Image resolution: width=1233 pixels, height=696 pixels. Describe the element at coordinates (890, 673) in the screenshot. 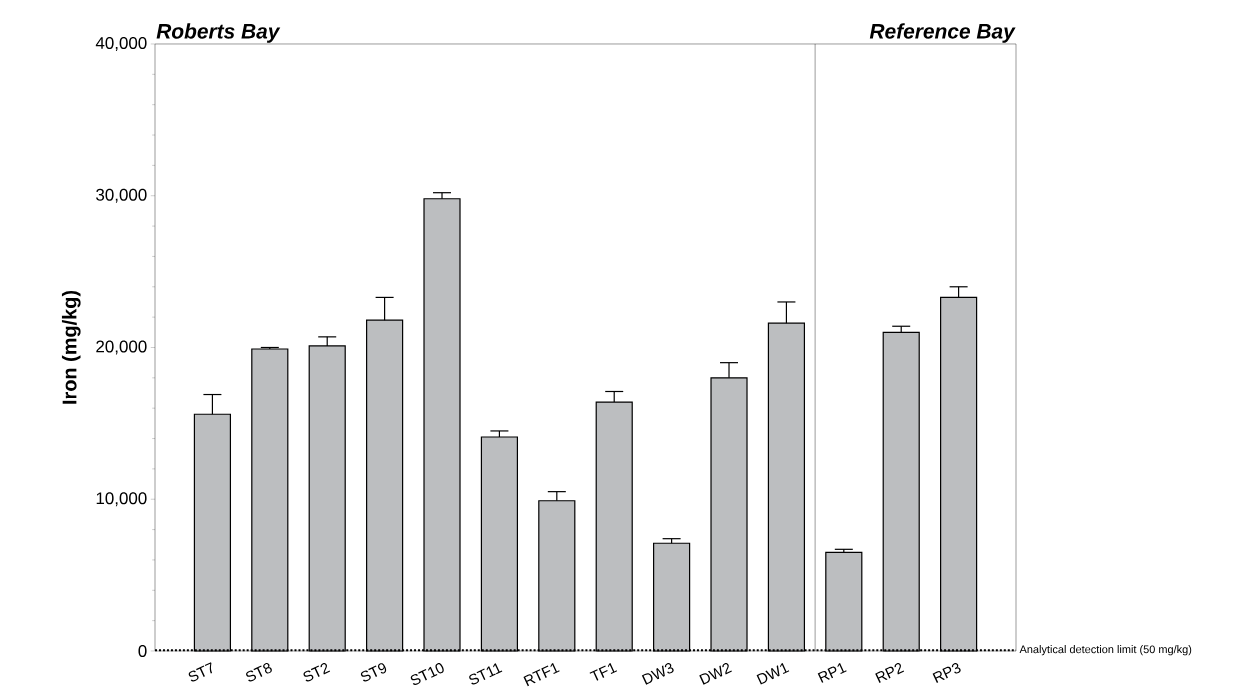

I see `x-tick-label: RP2` at that location.